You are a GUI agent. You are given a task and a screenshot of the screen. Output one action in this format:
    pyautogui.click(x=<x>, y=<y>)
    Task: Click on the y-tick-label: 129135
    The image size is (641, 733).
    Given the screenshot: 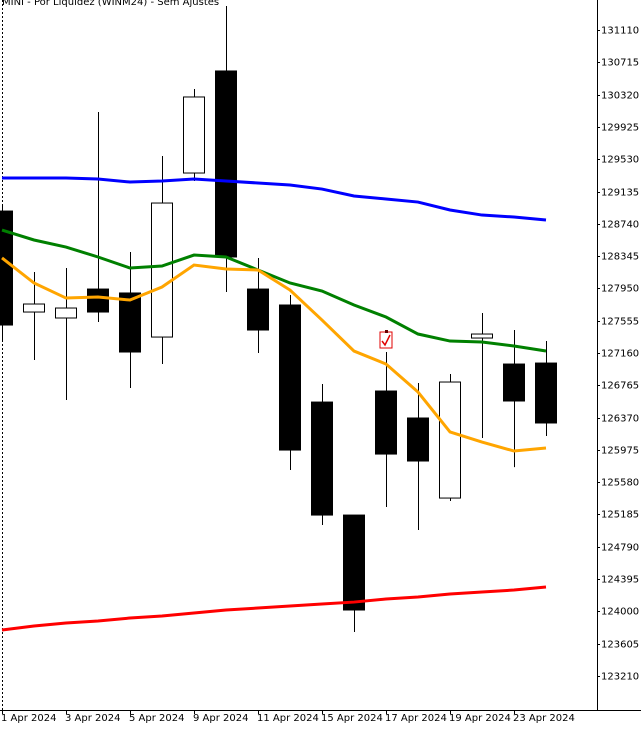 What is the action you would take?
    pyautogui.click(x=620, y=193)
    